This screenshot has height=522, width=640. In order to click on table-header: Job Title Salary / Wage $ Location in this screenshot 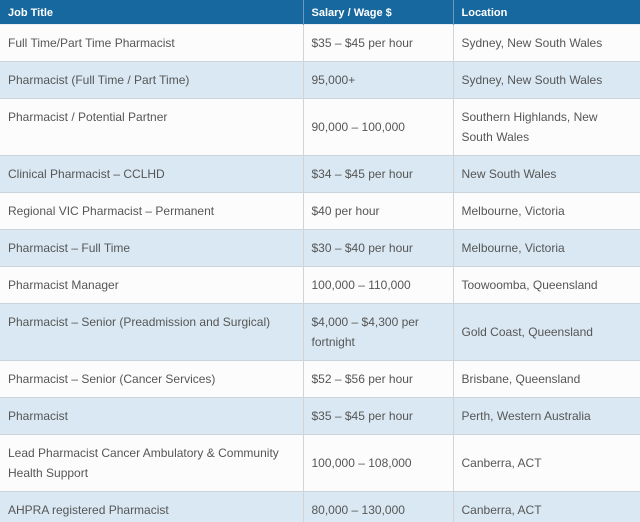, I will do `click(320, 12)`.